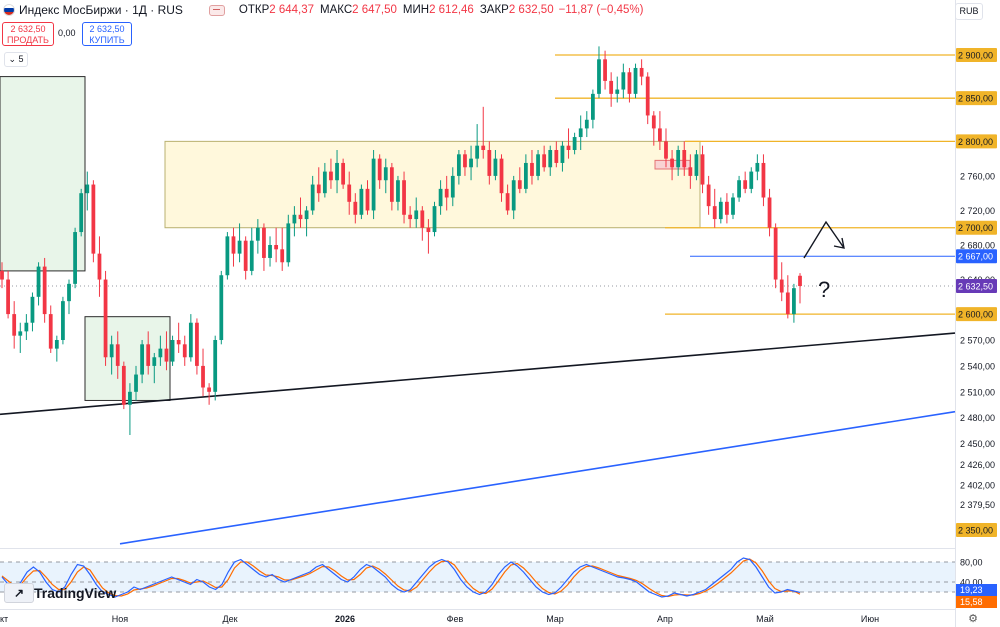 The image size is (1000, 627). Describe the element at coordinates (494, 10) in the screenshot. I see `close-label: ЗАКР` at that location.